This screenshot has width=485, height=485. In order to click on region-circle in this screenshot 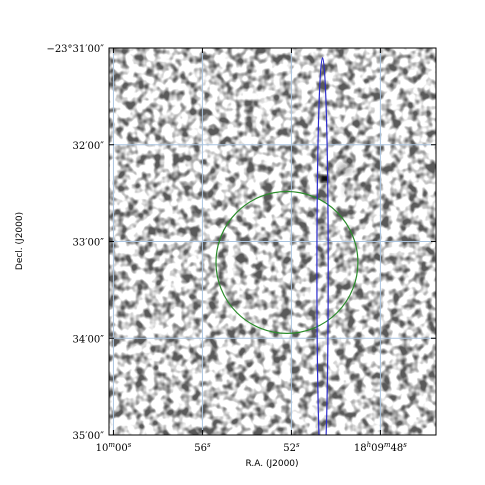, I will do `click(287, 262)`.